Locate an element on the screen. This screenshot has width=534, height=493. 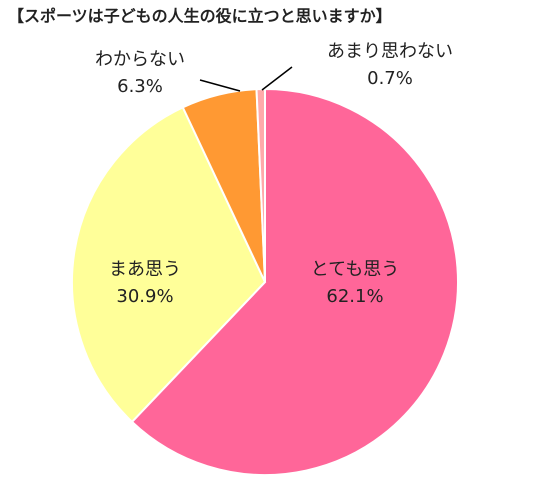
value-label: 62.1% is located at coordinates (354, 296).